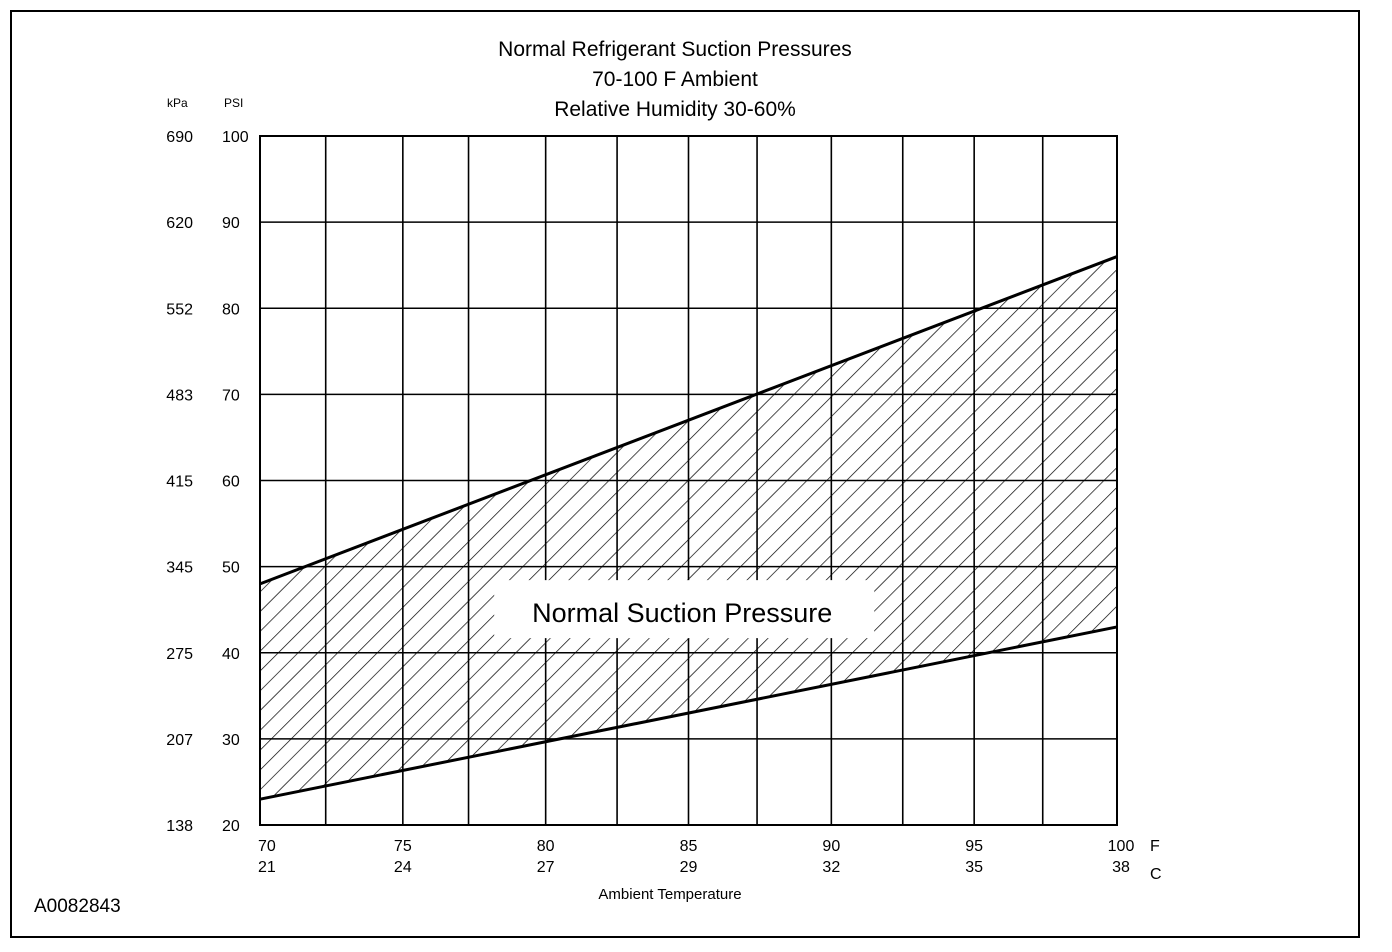 Image resolution: width=1392 pixels, height=952 pixels. What do you see at coordinates (235, 137) in the screenshot?
I see `y-tick-psi: 100` at bounding box center [235, 137].